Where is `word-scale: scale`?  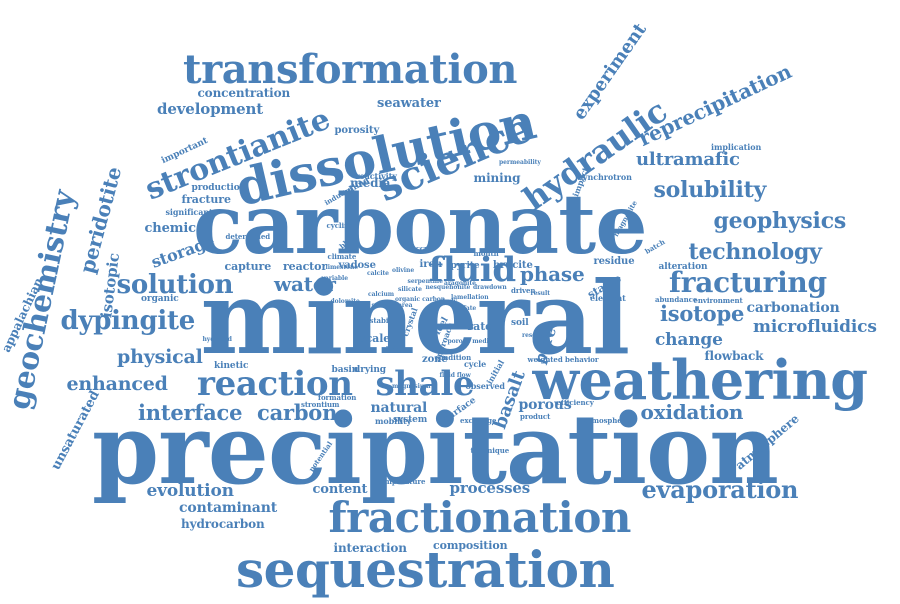
word-scale: scale is located at coordinates (375, 338).